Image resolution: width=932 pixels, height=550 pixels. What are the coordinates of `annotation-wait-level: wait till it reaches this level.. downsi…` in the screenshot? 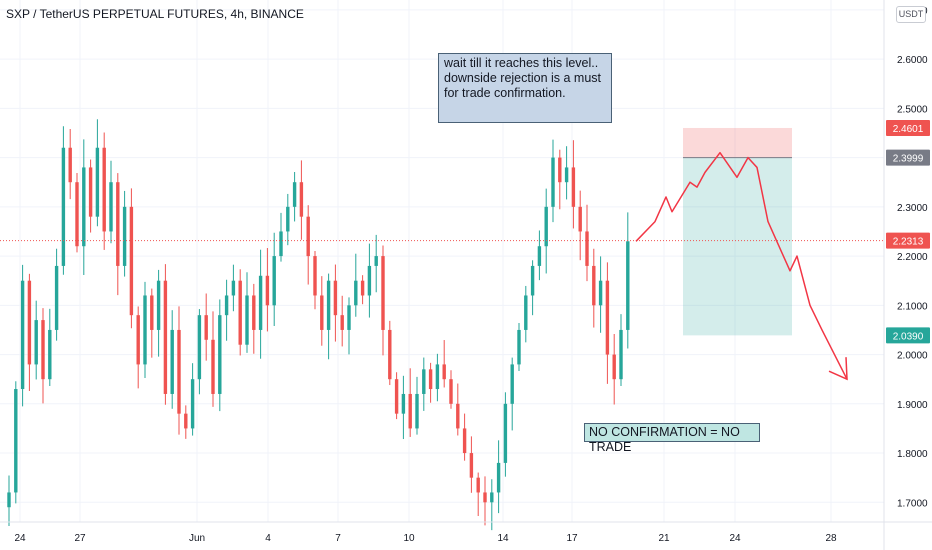 It's located at (525, 88).